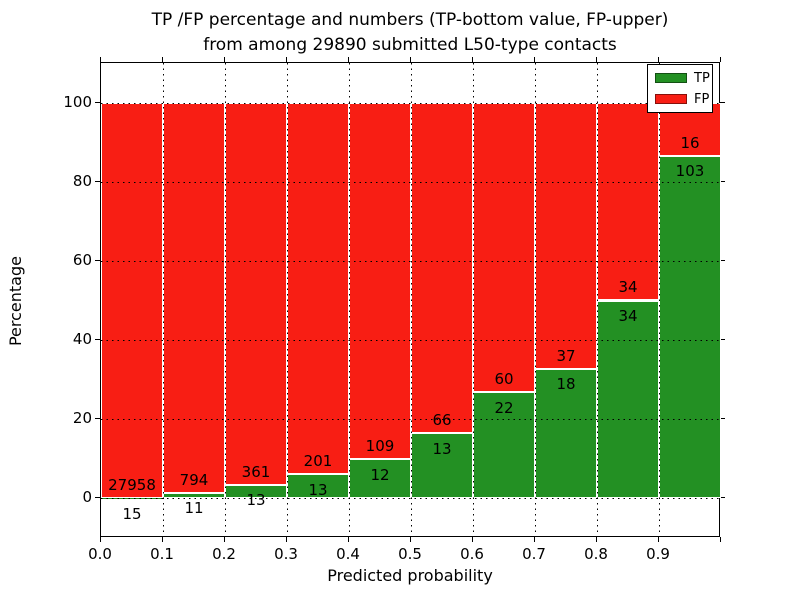 This screenshot has height=600, width=800. What do you see at coordinates (286, 554) in the screenshot?
I see `x-tick-label: 0.3` at bounding box center [286, 554].